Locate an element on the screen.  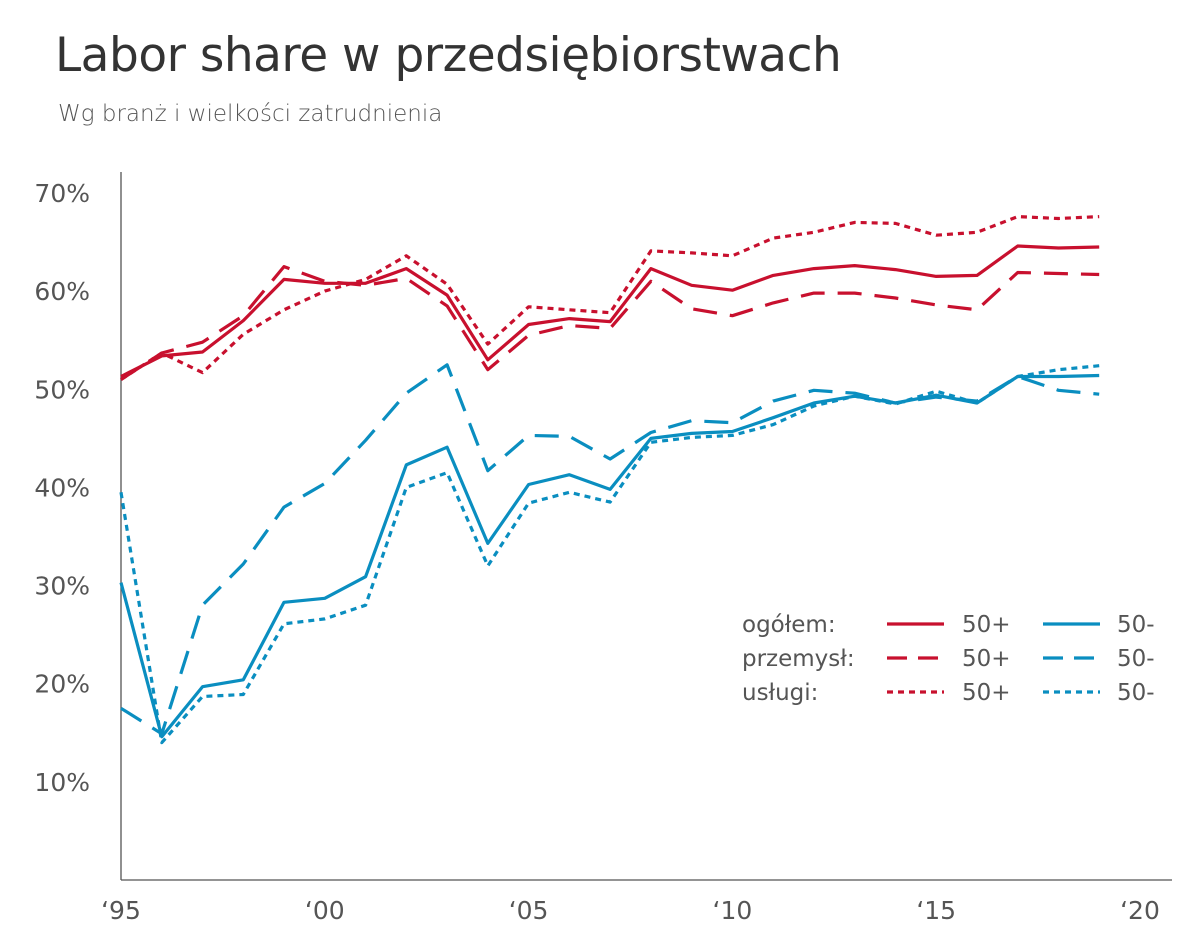
y-tick-label: 20% is located at coordinates (62, 684).